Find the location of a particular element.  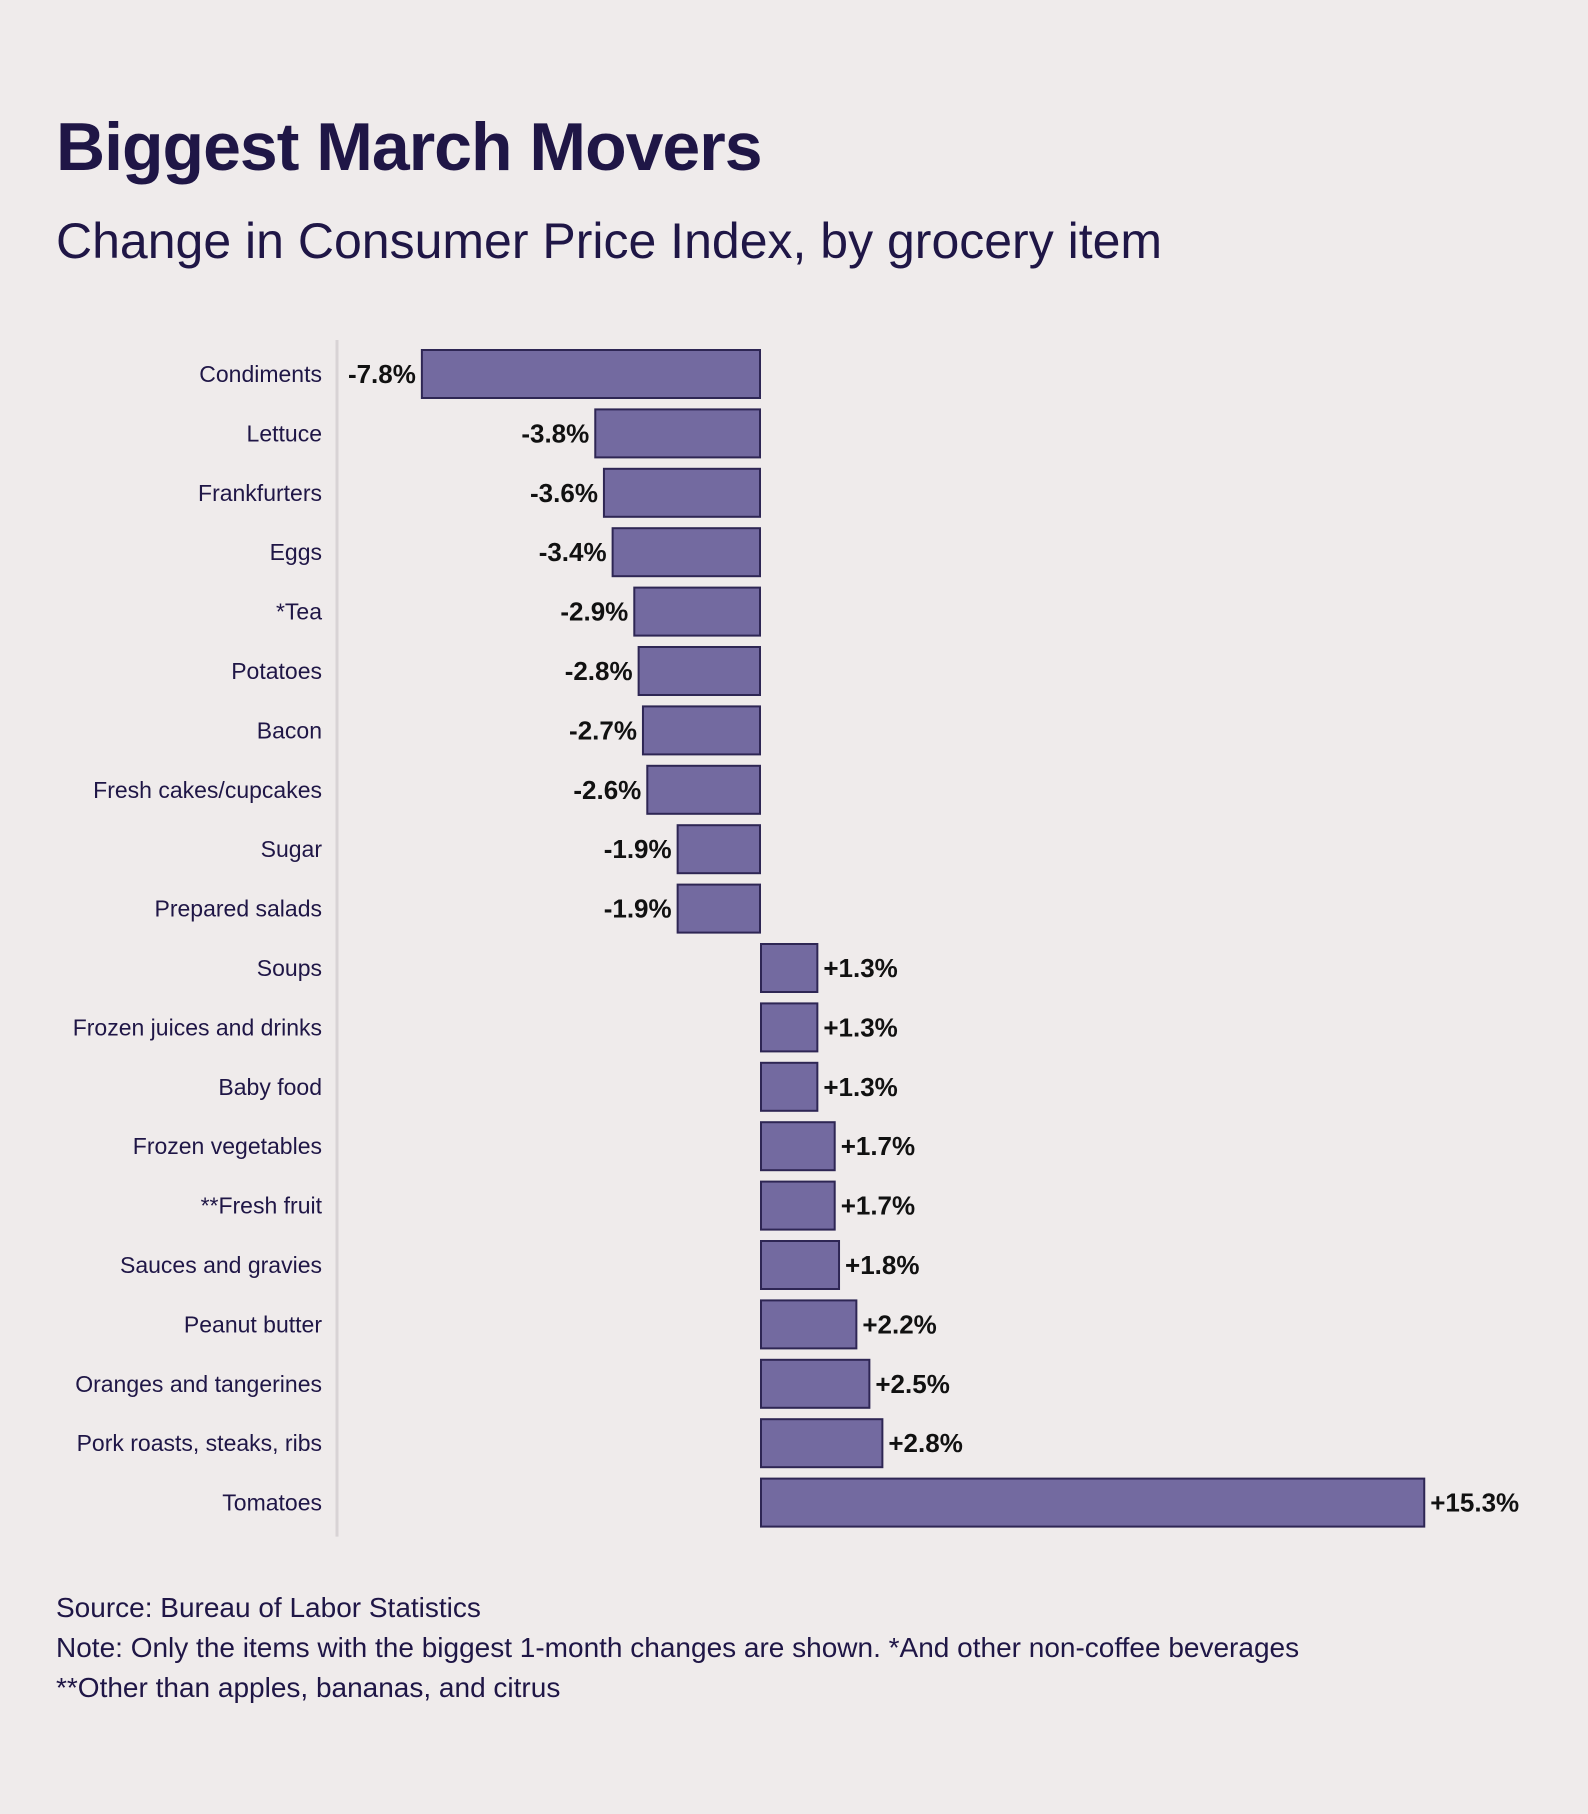

category-label: **Fresh fruit is located at coordinates (262, 1206).